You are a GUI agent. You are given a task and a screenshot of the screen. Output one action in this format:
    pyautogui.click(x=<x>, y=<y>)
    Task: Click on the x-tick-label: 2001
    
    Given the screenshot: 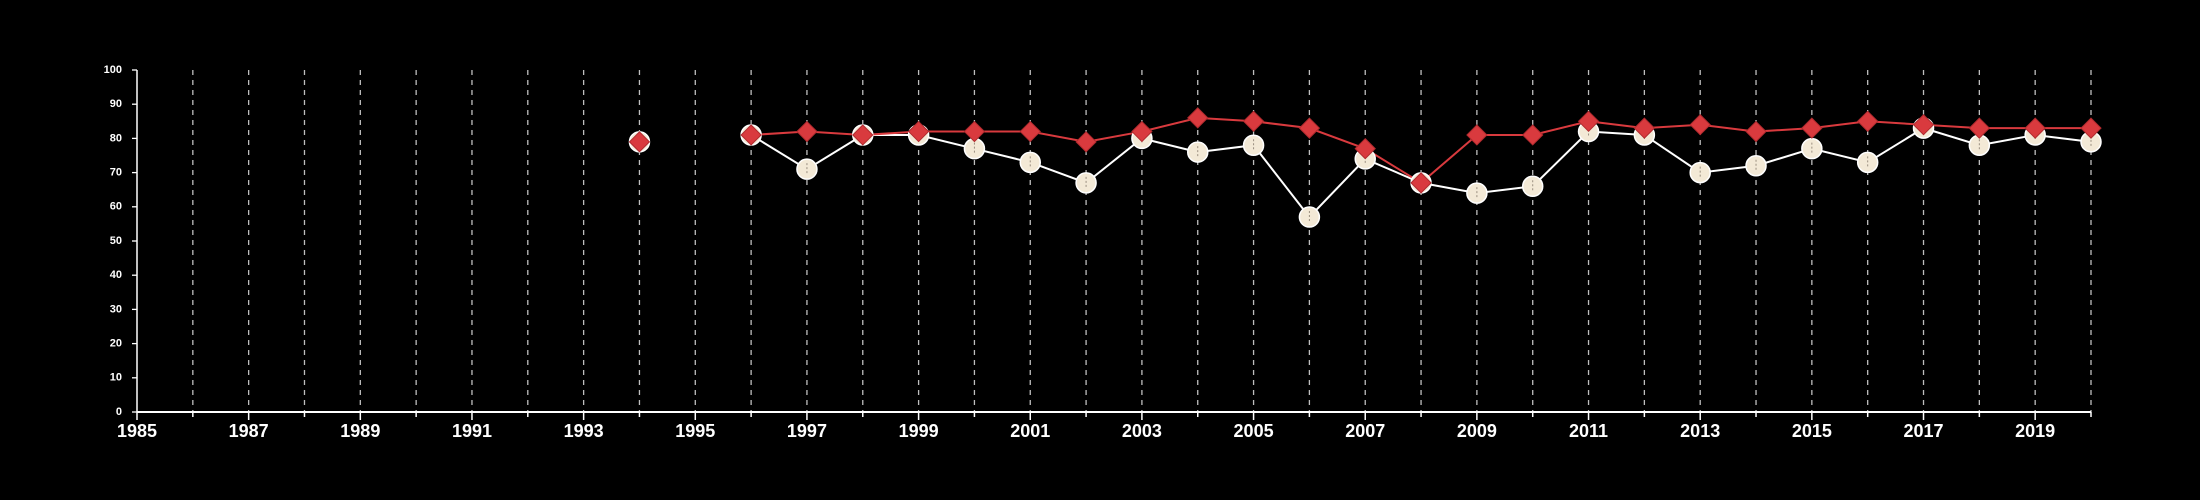 What is the action you would take?
    pyautogui.click(x=1030, y=431)
    